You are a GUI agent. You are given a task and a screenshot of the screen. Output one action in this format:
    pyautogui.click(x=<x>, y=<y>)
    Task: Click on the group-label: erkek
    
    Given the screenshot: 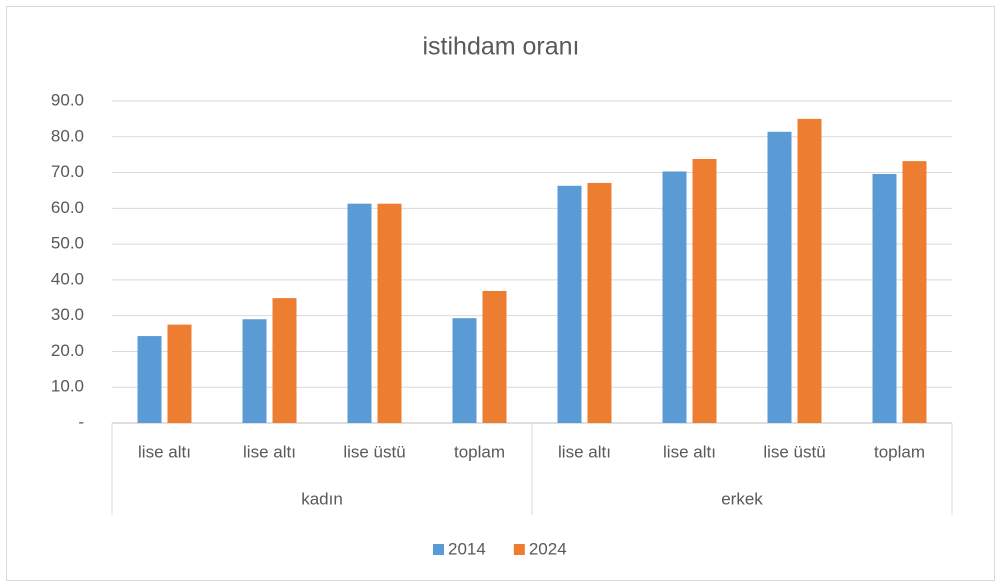 What is the action you would take?
    pyautogui.click(x=742, y=498)
    